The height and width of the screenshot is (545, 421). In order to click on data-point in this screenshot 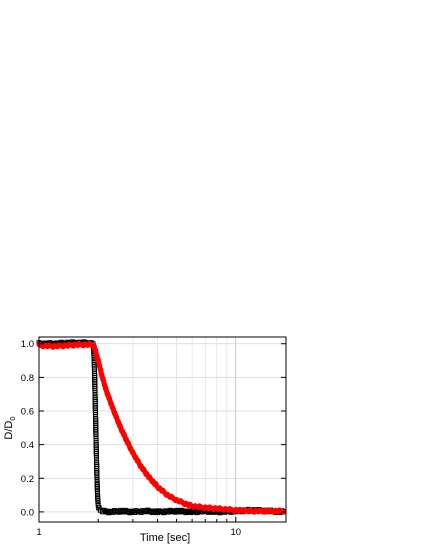, I will do `click(118, 512)`.